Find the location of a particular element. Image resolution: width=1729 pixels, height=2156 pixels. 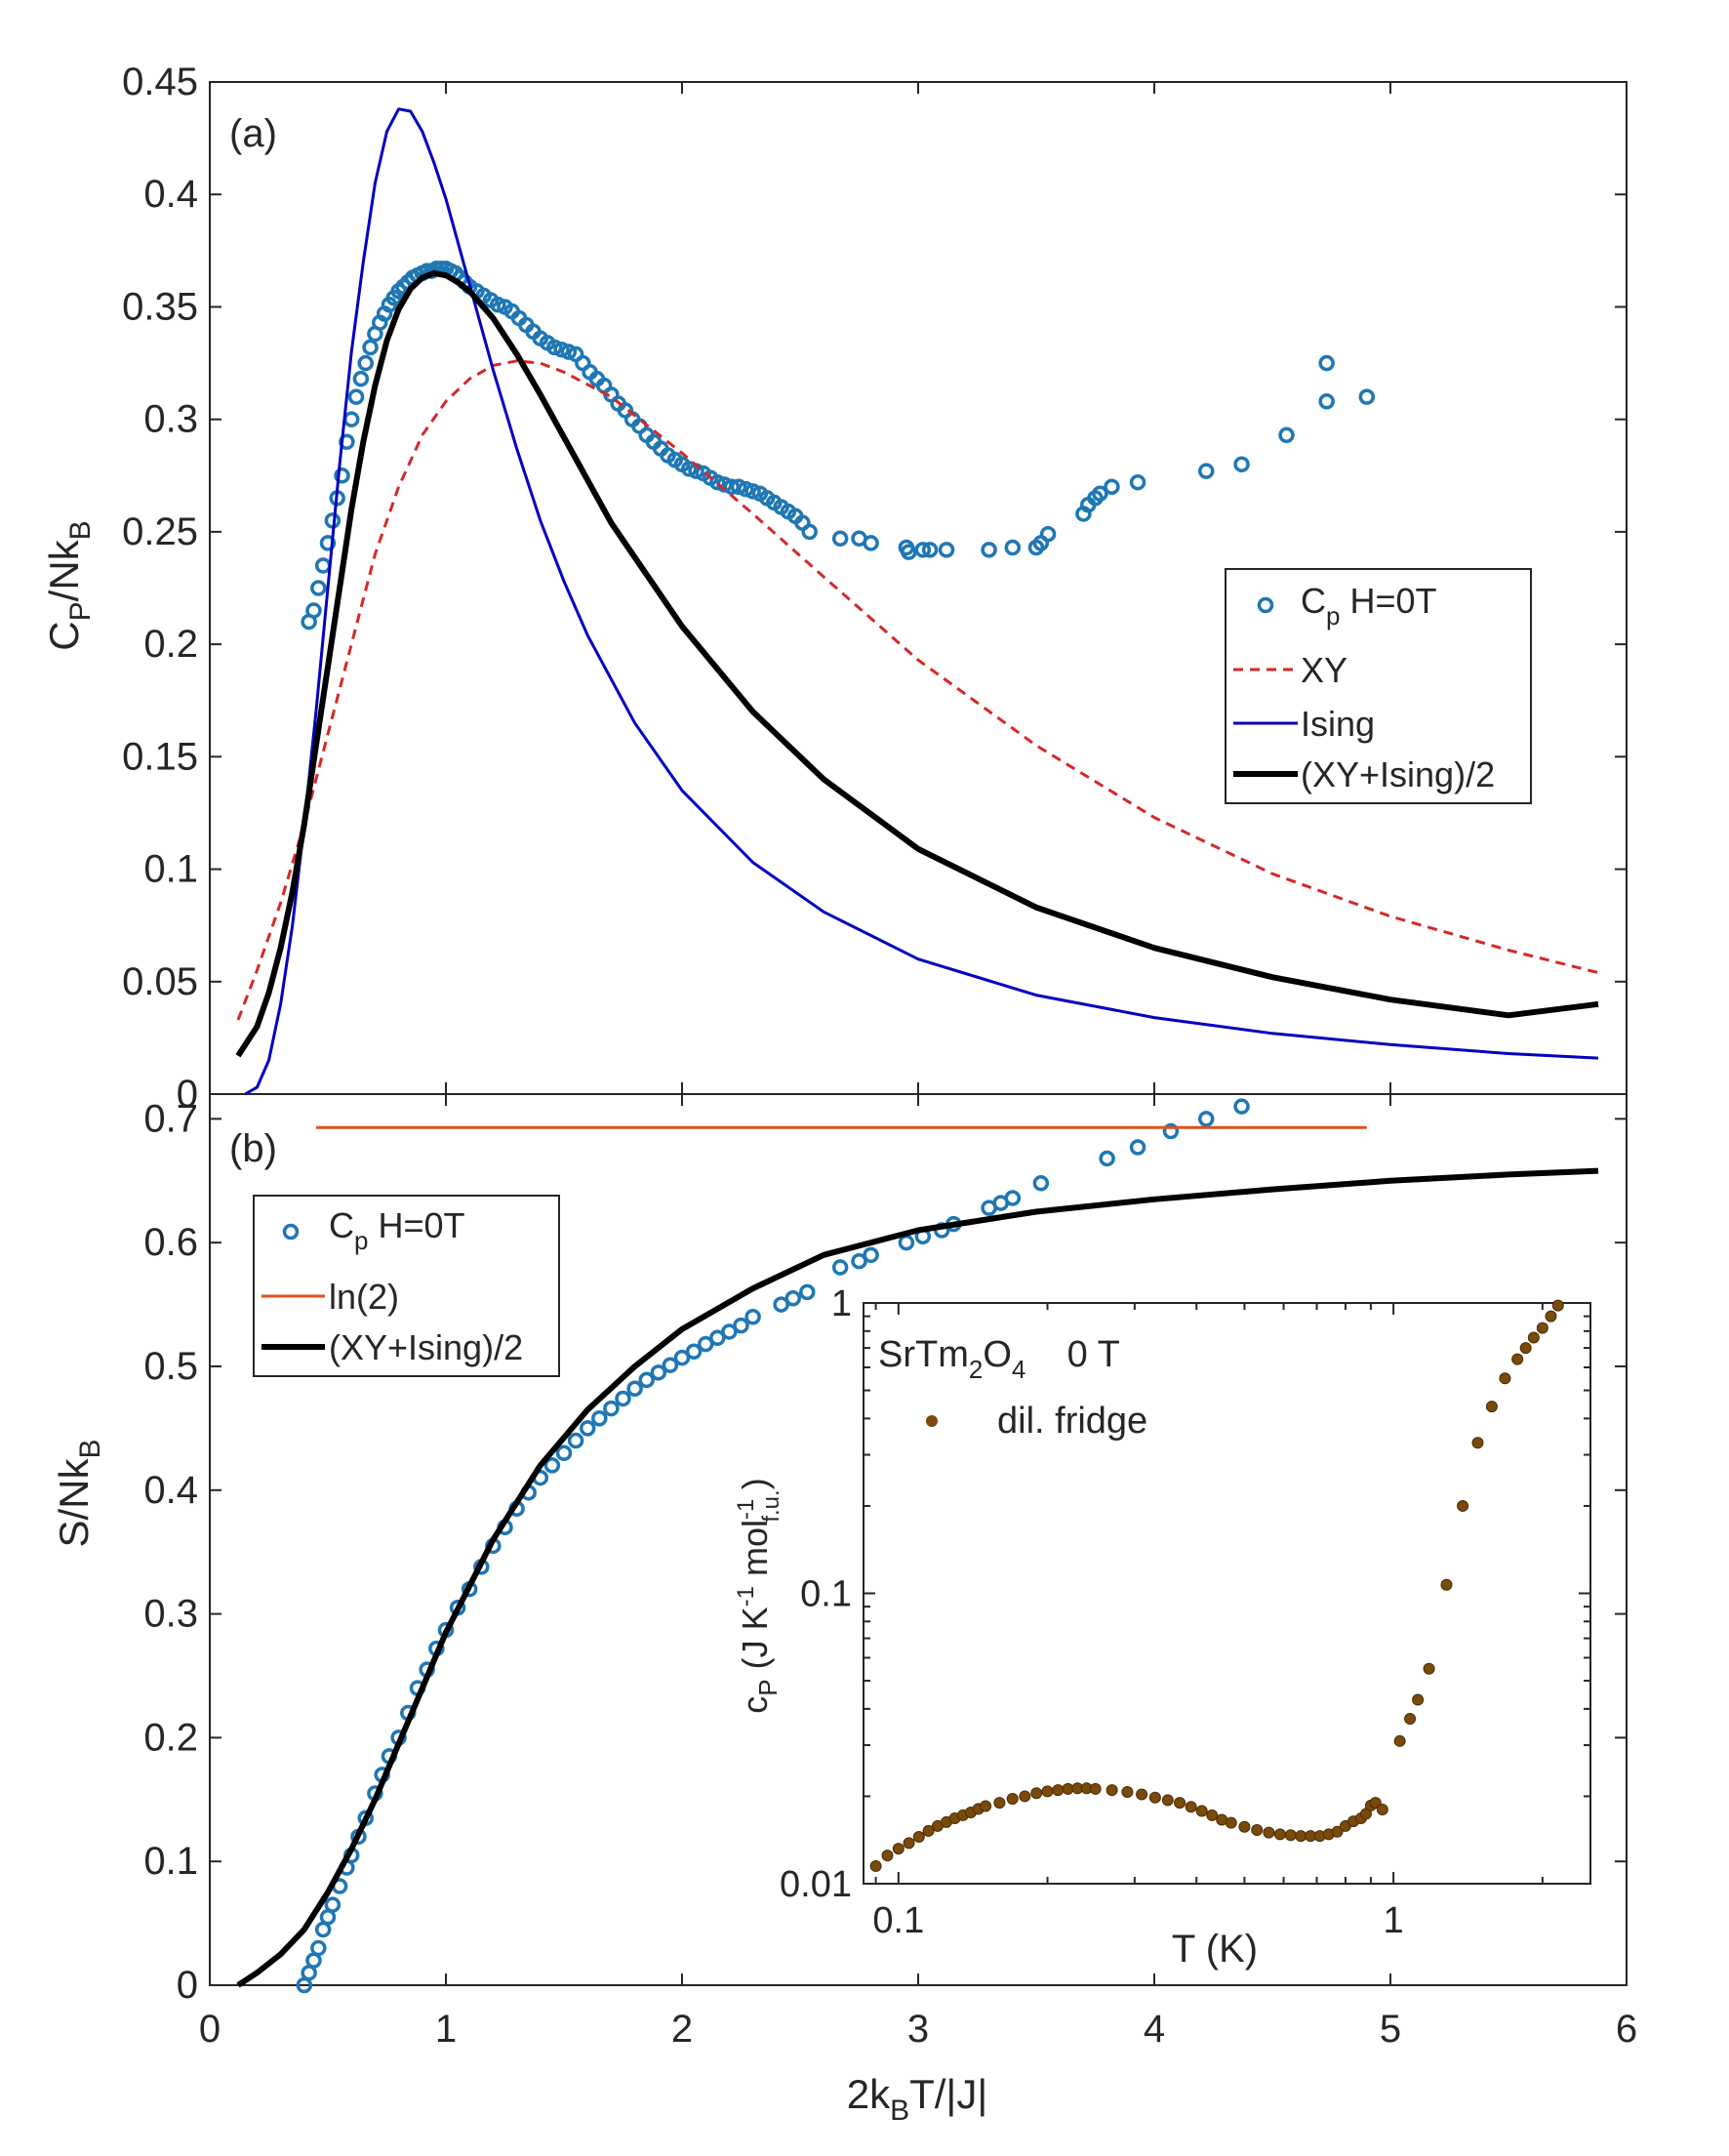

panel-a-label: (a) is located at coordinates (253, 133).